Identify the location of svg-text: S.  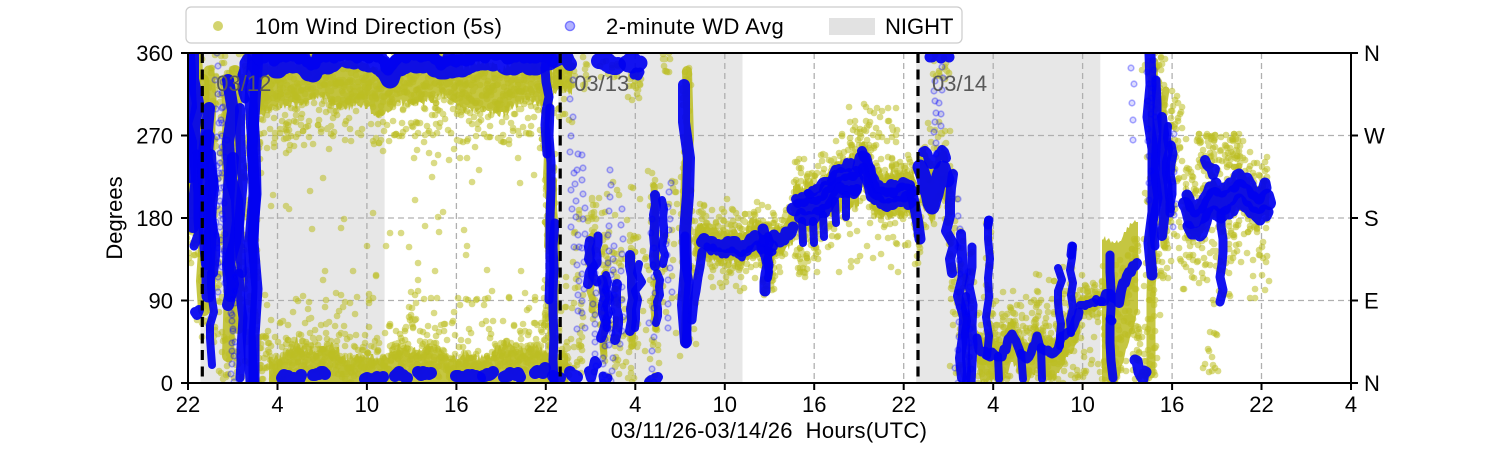
(1371, 218).